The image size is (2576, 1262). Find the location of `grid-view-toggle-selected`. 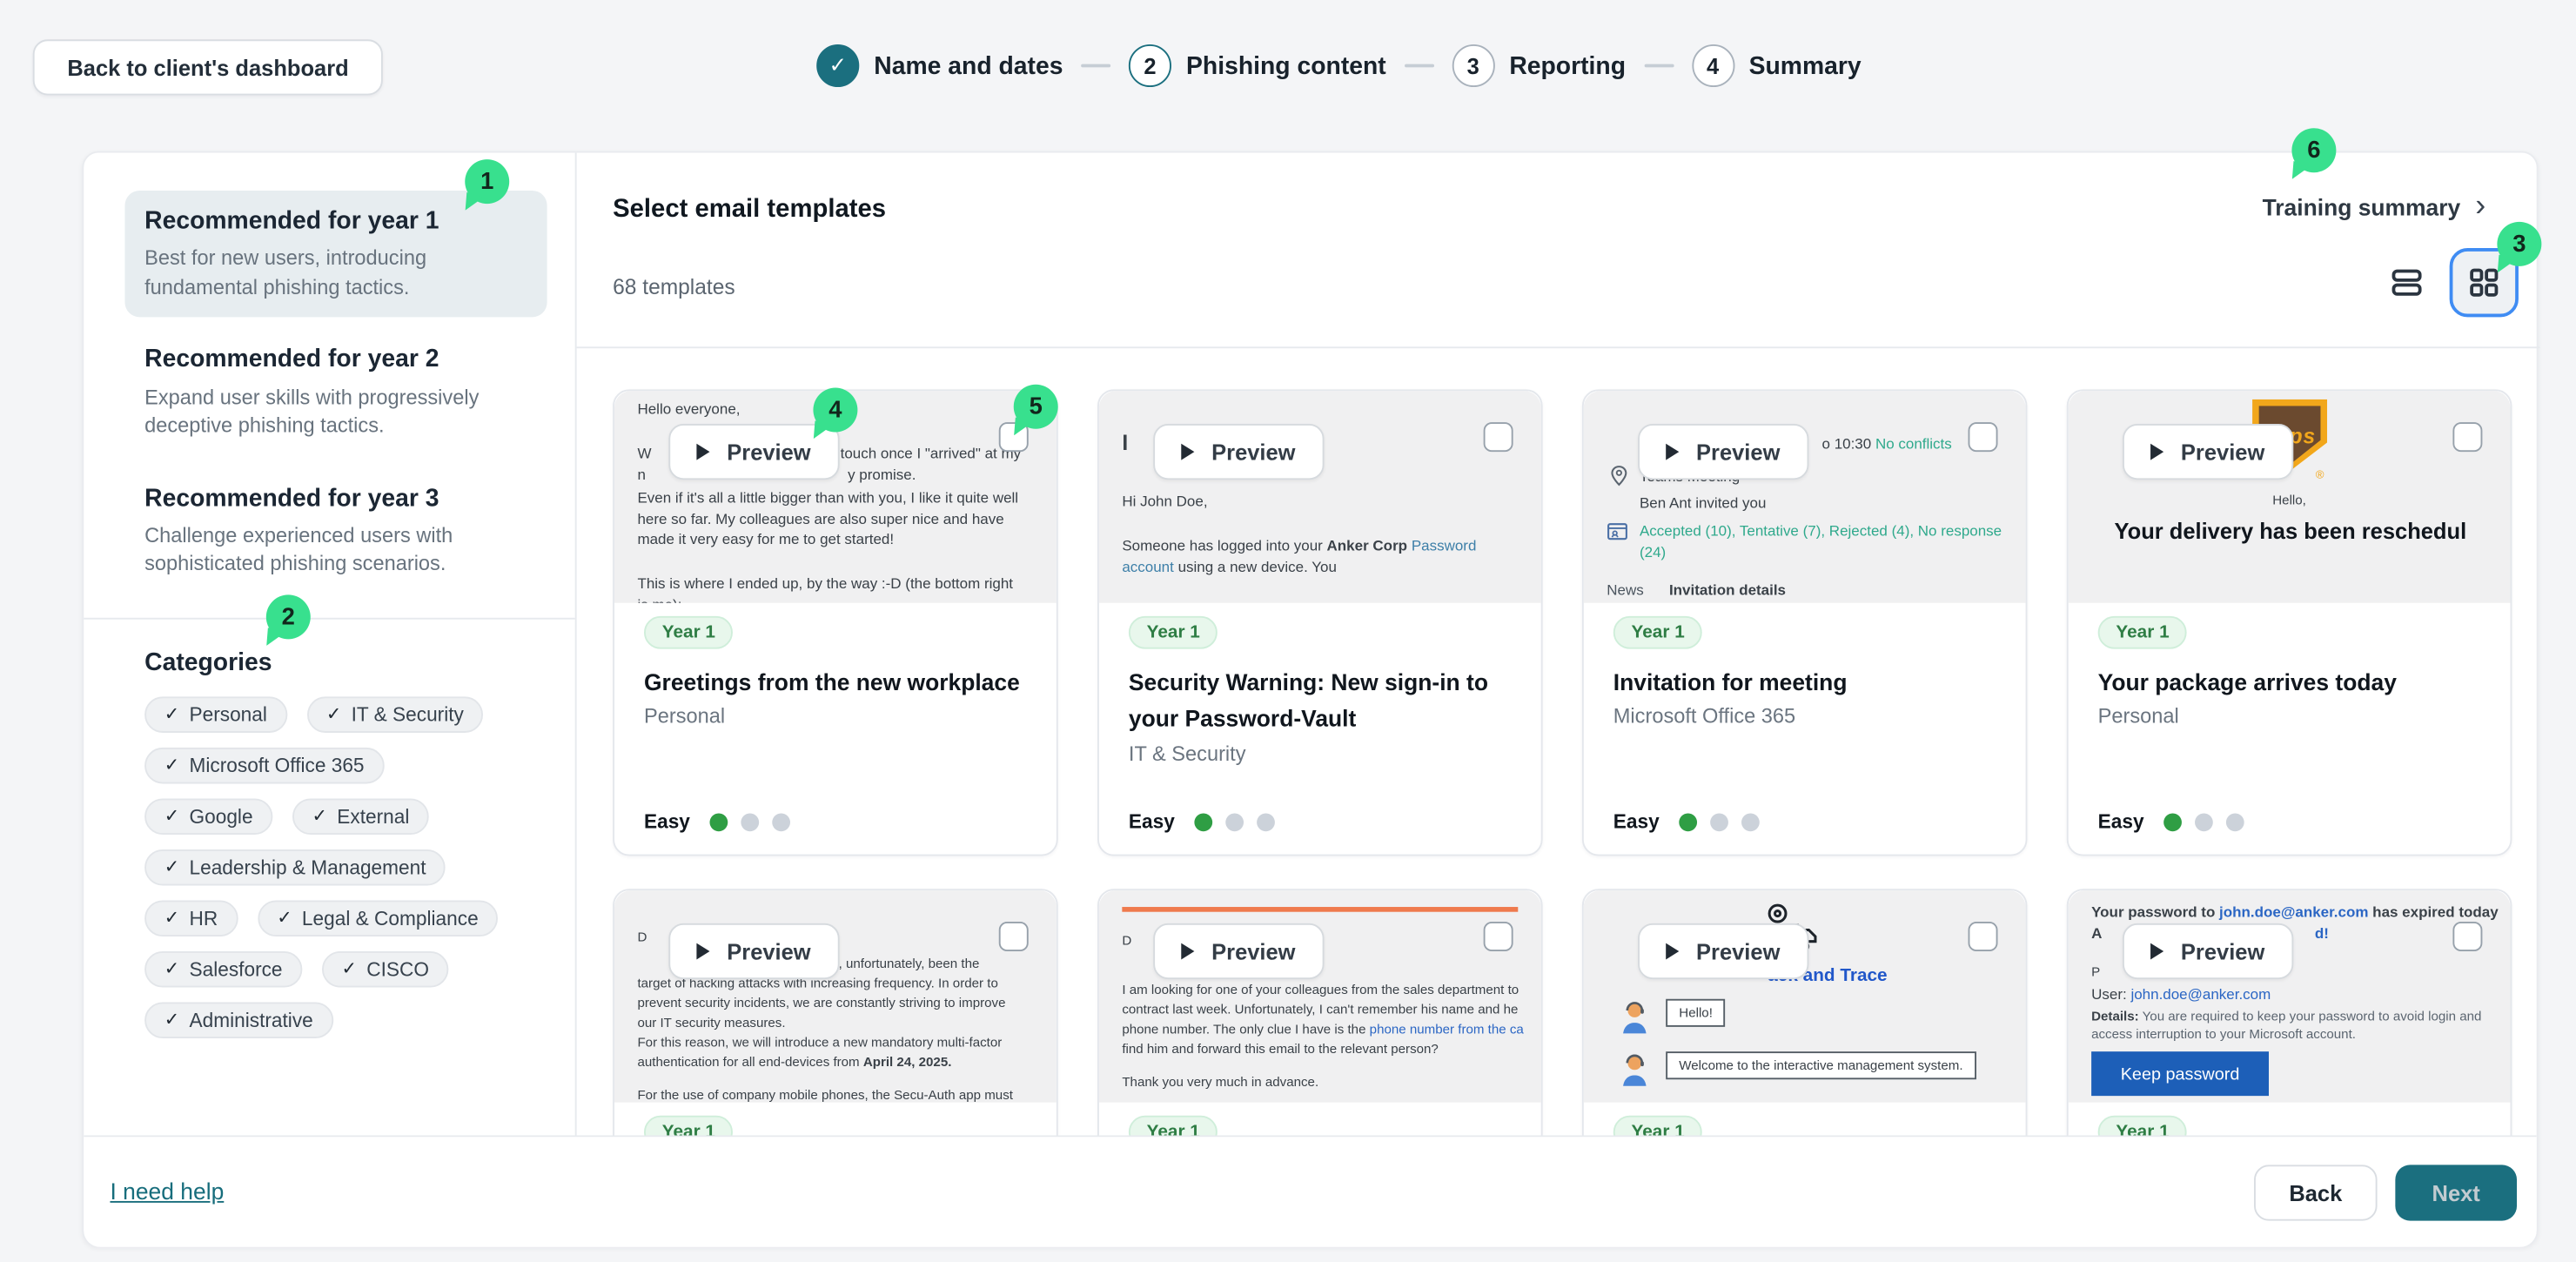

grid-view-toggle-selected is located at coordinates (2484, 283).